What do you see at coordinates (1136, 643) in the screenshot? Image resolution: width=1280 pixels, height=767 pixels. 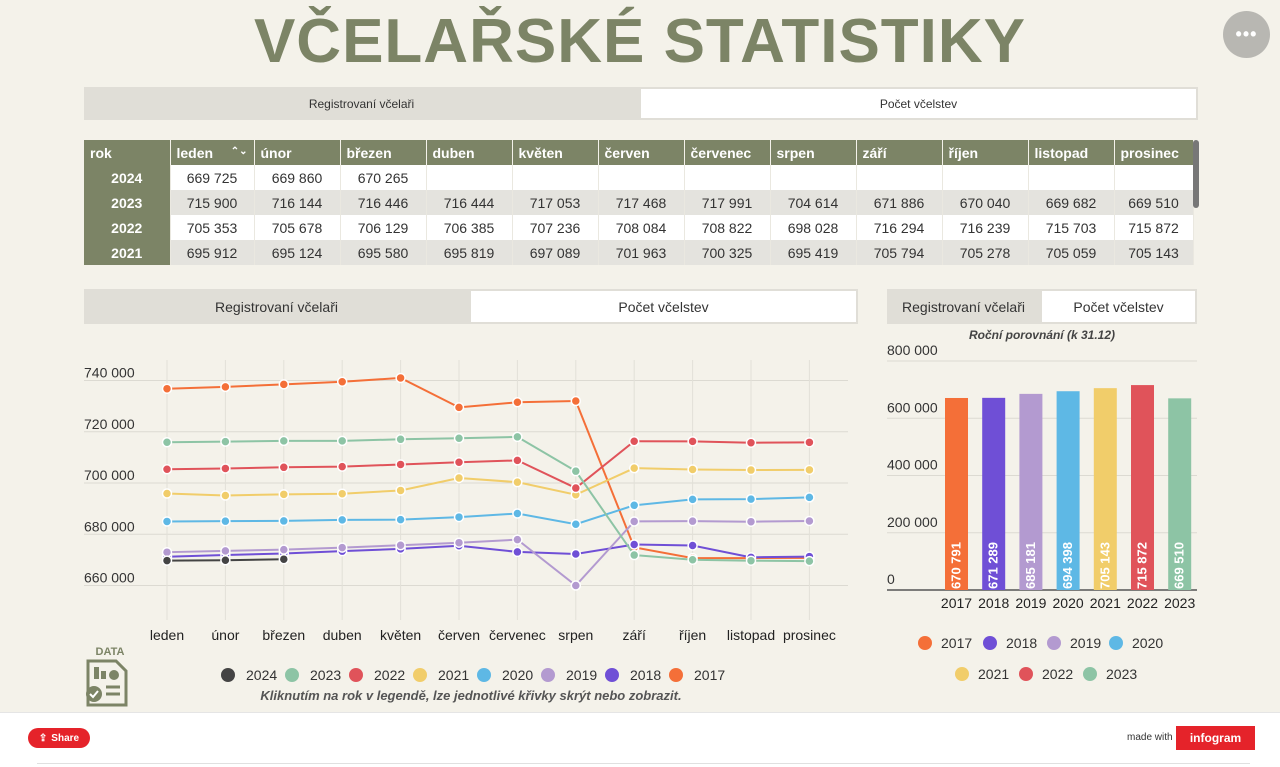 I see `bar-legend-item-2020: 2020` at bounding box center [1136, 643].